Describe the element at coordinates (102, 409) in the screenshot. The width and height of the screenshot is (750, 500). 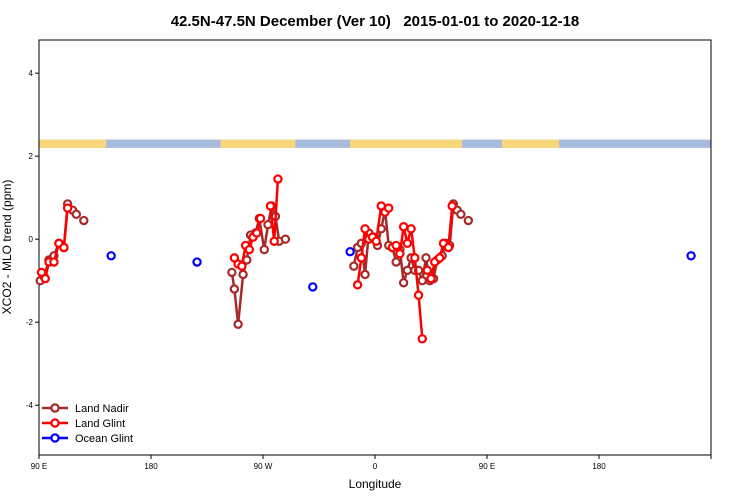
I see `legend-label-0: Land Nadir` at that location.